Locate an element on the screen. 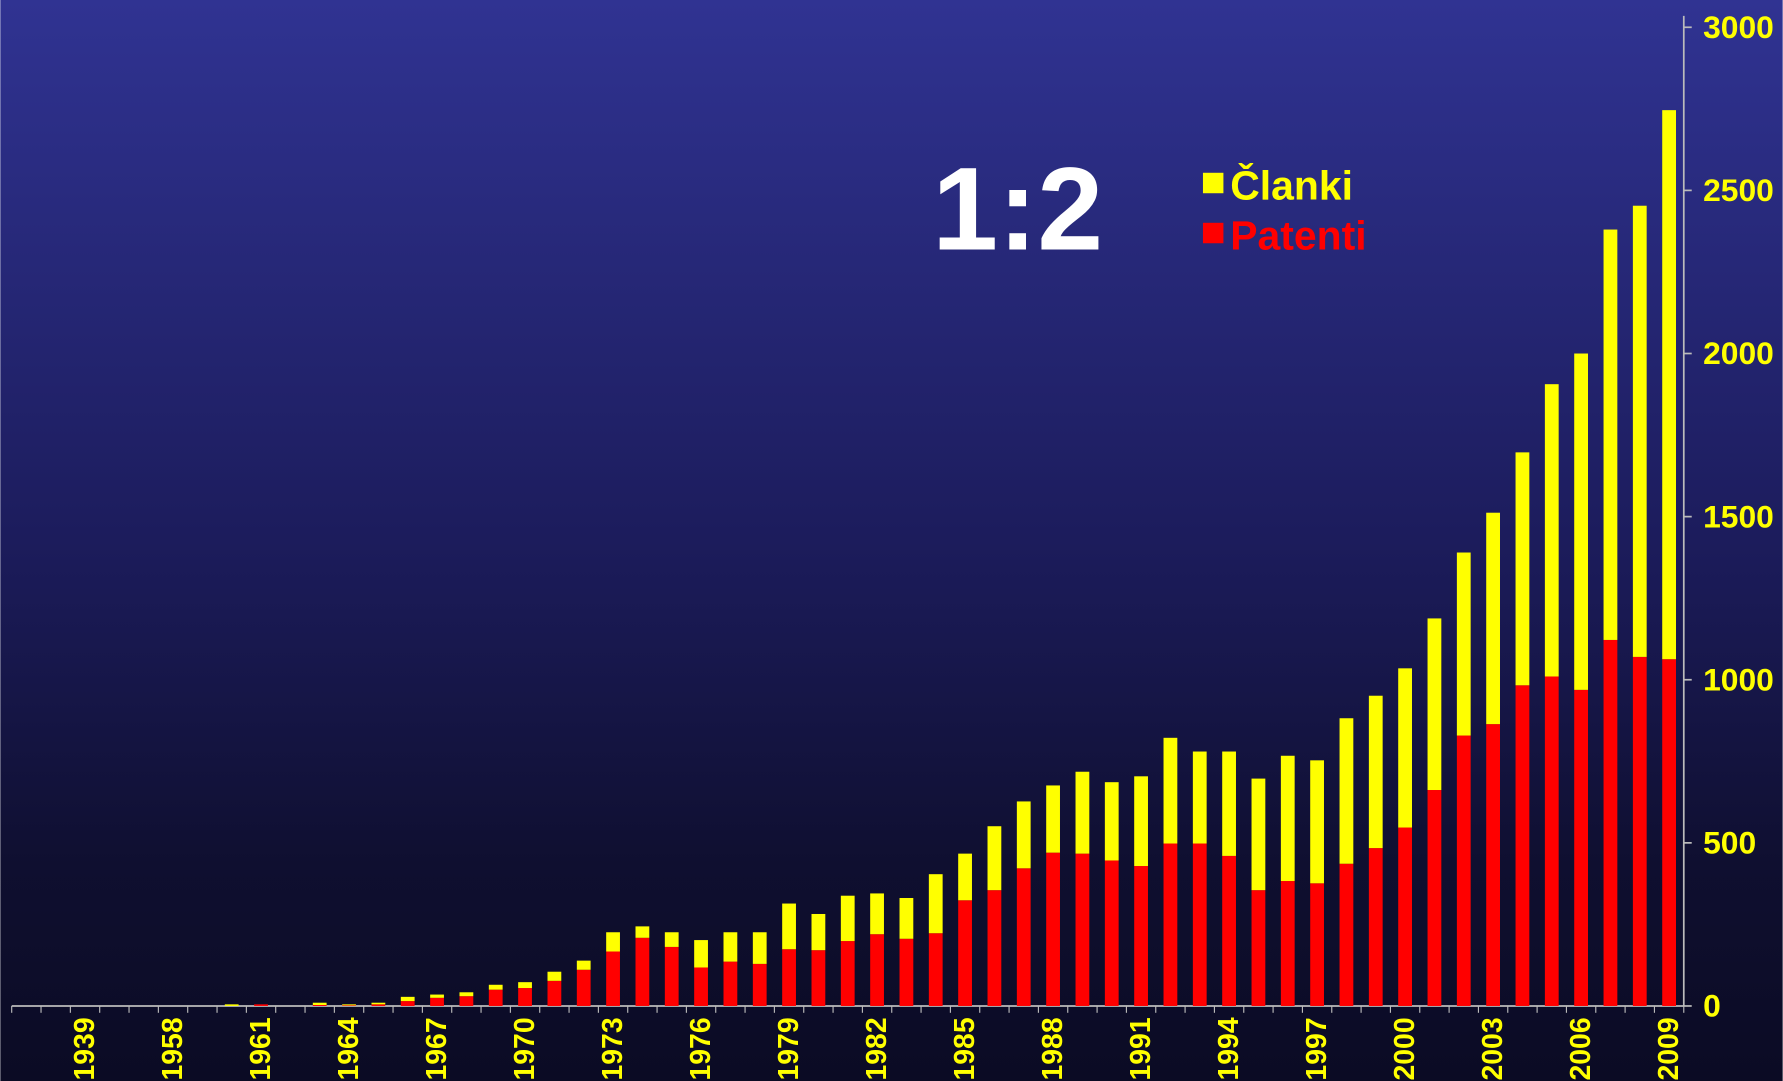 Image resolution: width=1783 pixels, height=1081 pixels. x-tick-label: 1973 is located at coordinates (613, 1048).